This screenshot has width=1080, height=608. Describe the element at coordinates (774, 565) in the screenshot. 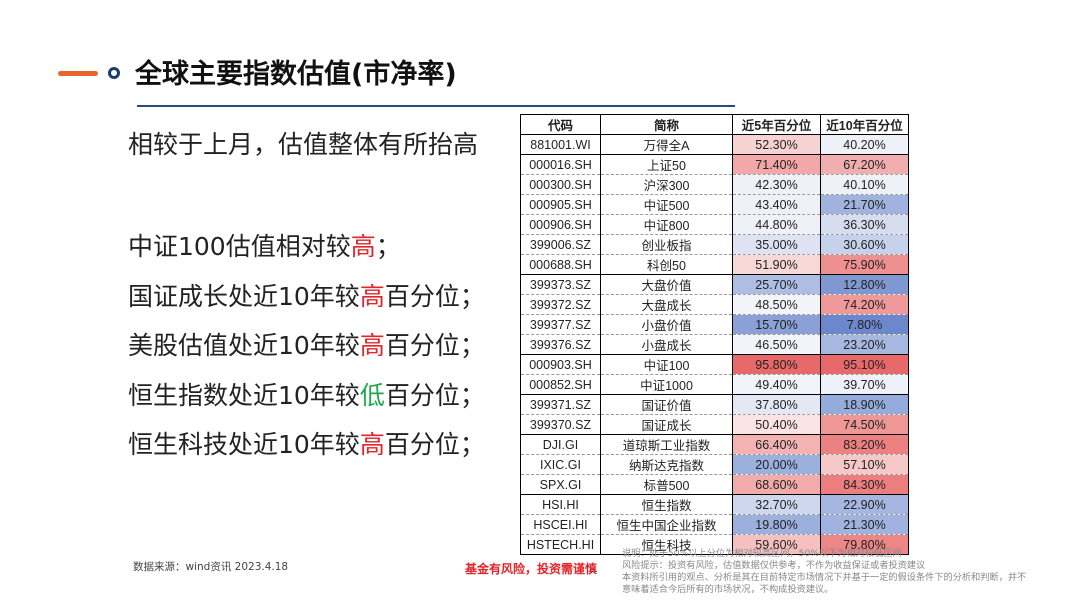

I see `note-line: 风险提示：投资有风险，估值数据仅供参考，不作为收益保证或者投资建议` at that location.